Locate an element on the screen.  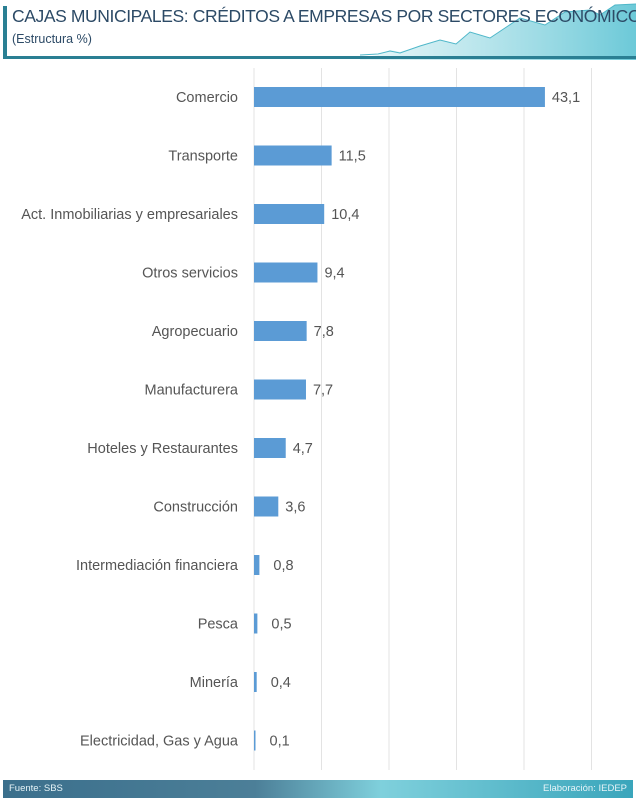
data-label: 43,1 is located at coordinates (566, 98).